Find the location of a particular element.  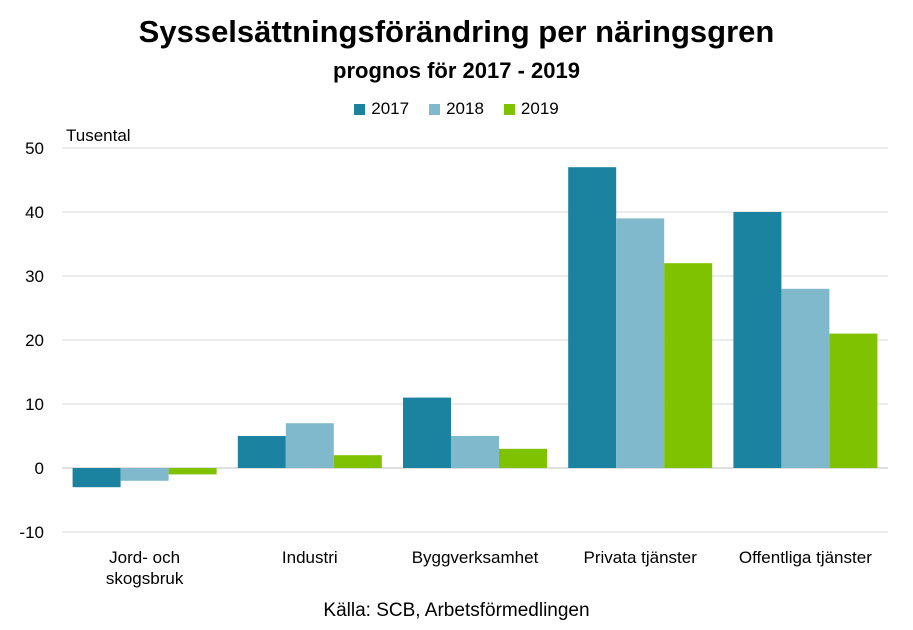

y-tick-label: 40 is located at coordinates (34, 212).